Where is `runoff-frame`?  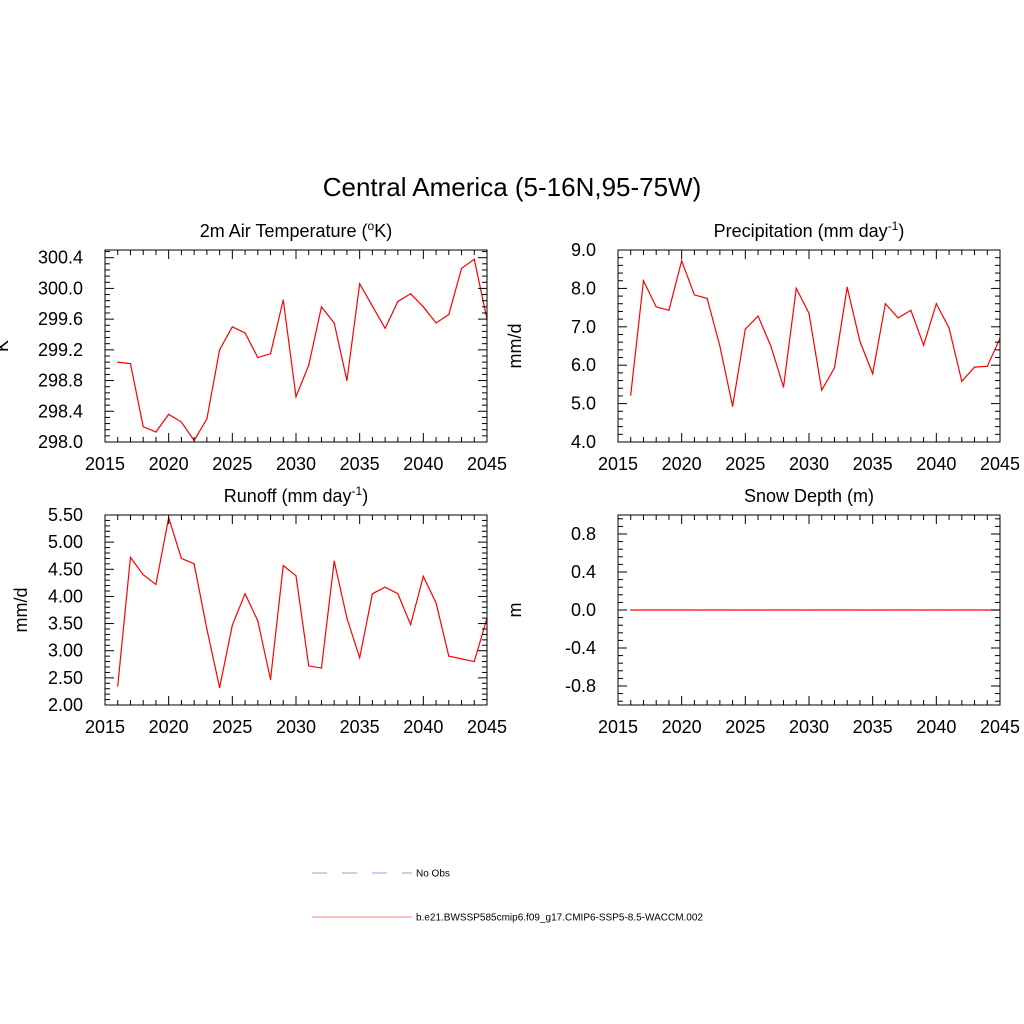
runoff-frame is located at coordinates (296, 610).